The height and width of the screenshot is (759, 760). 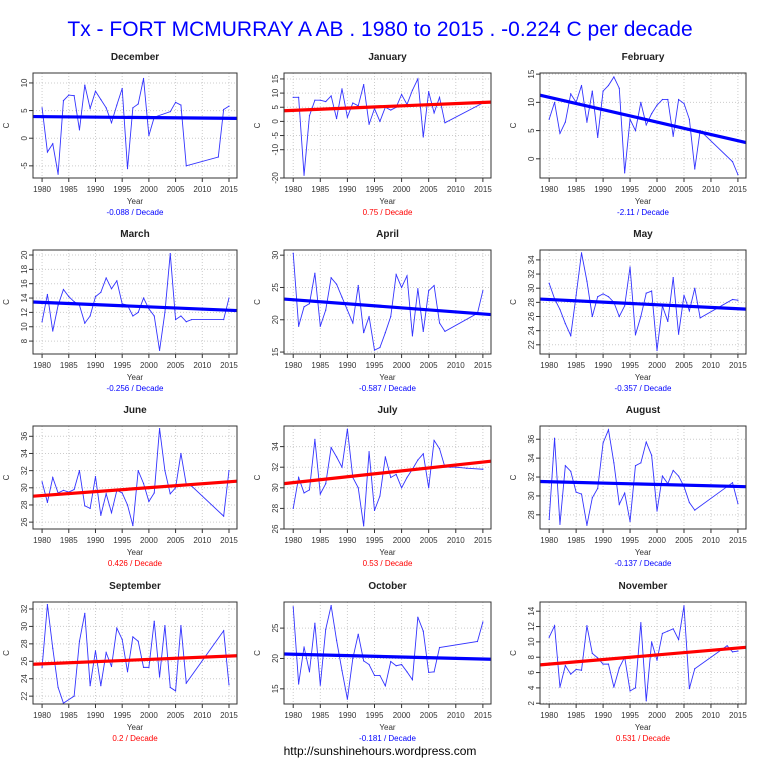 I want to click on trend-per-decade-label: -0.088 / Decade, so click(x=135, y=212).